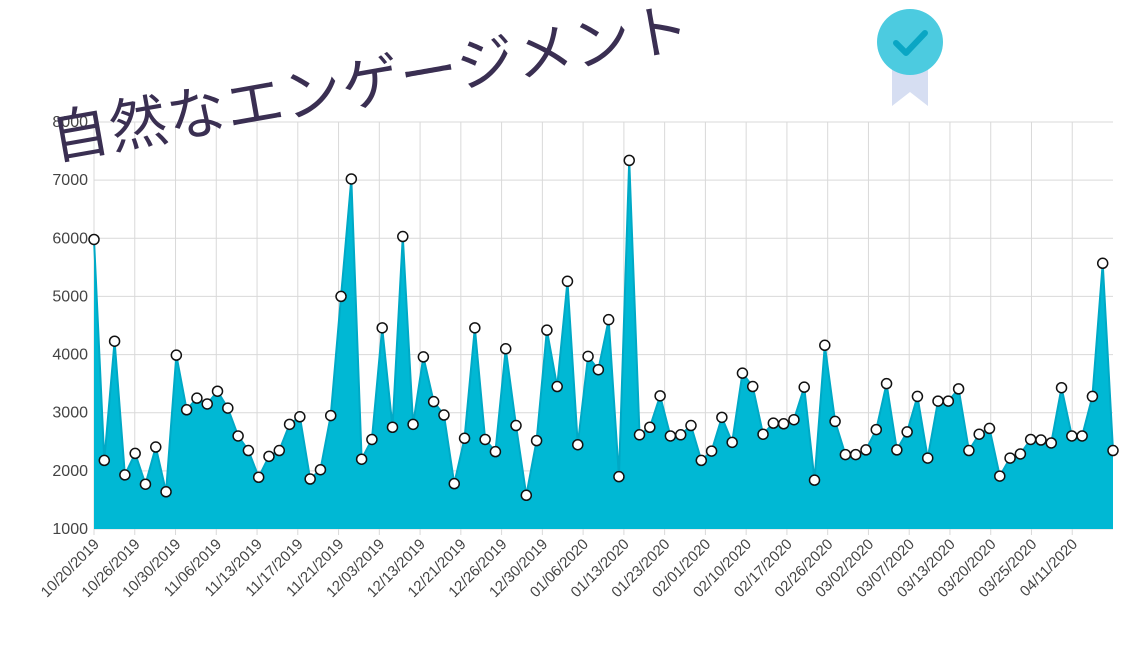 Image resolution: width=1133 pixels, height=652 pixels. I want to click on y-tick-label: 2000, so click(70, 471).